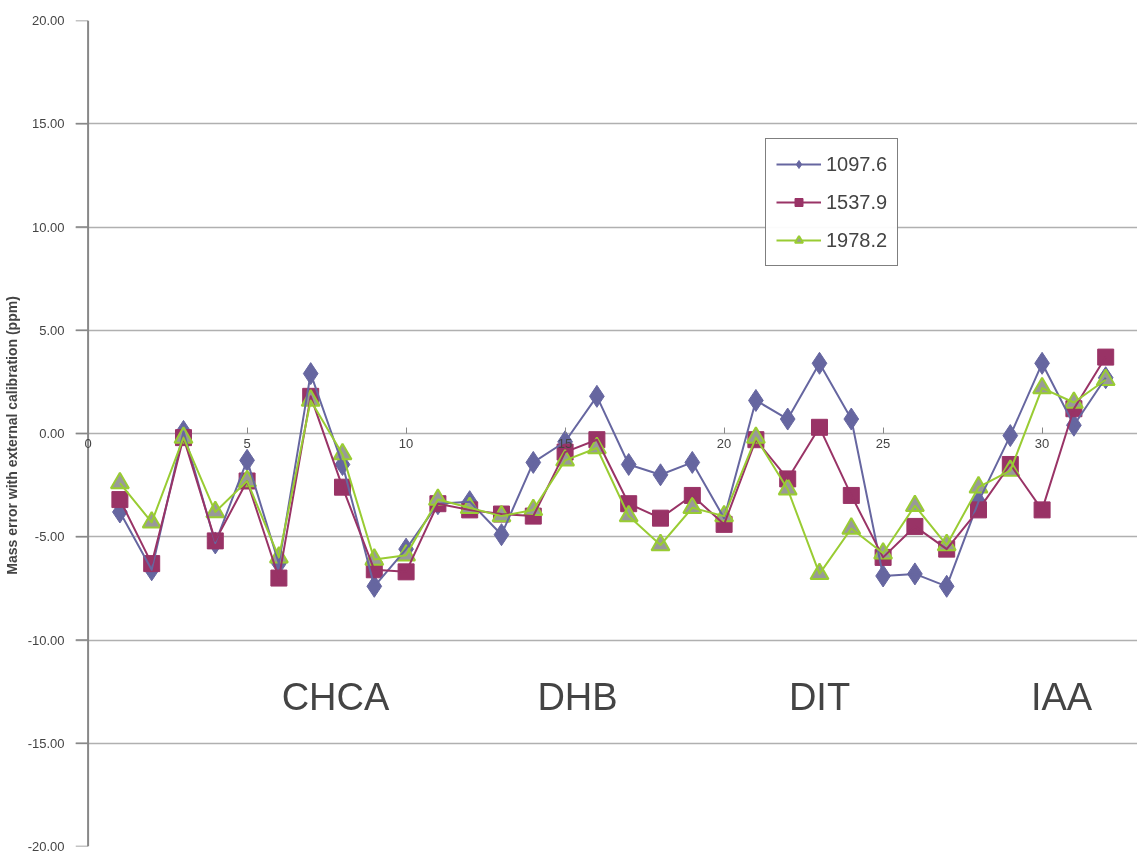 This screenshot has height=851, width=1137. Describe the element at coordinates (857, 240) in the screenshot. I see `legend-label: 1978.2` at that location.